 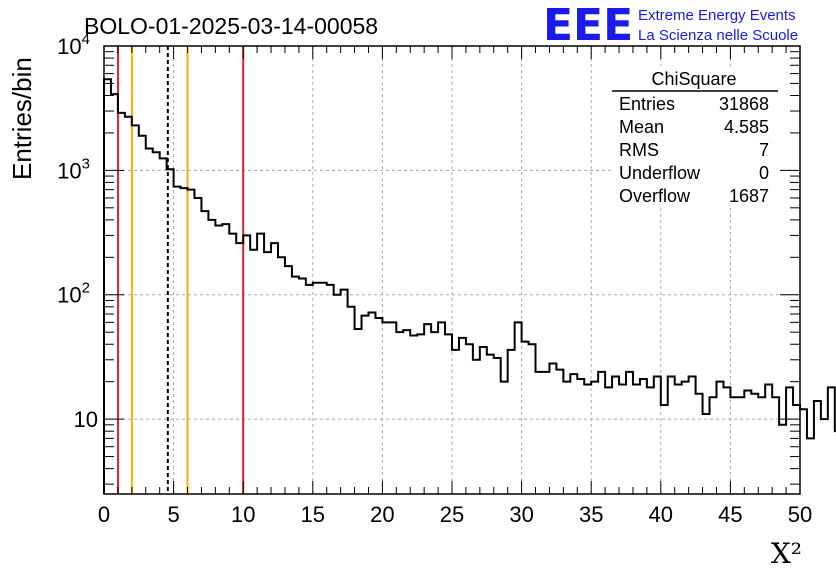 What do you see at coordinates (588, 25) in the screenshot?
I see `logo-eee-text: EEE` at bounding box center [588, 25].